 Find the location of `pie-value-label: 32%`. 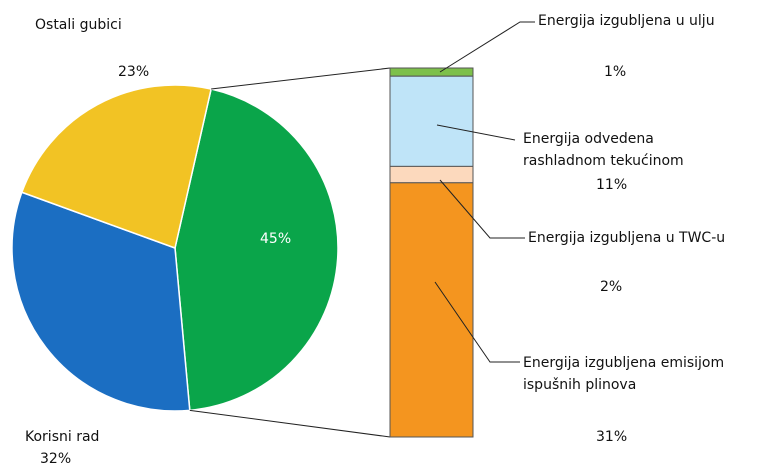

pie-value-label: 32% is located at coordinates (56, 457).